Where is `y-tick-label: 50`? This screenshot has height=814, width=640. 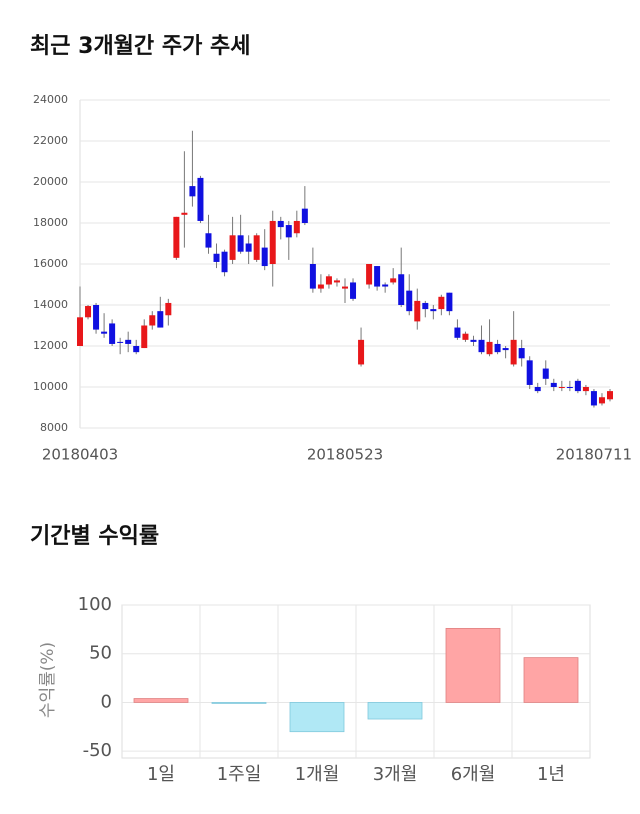 y-tick-label: 50 is located at coordinates (100, 653).